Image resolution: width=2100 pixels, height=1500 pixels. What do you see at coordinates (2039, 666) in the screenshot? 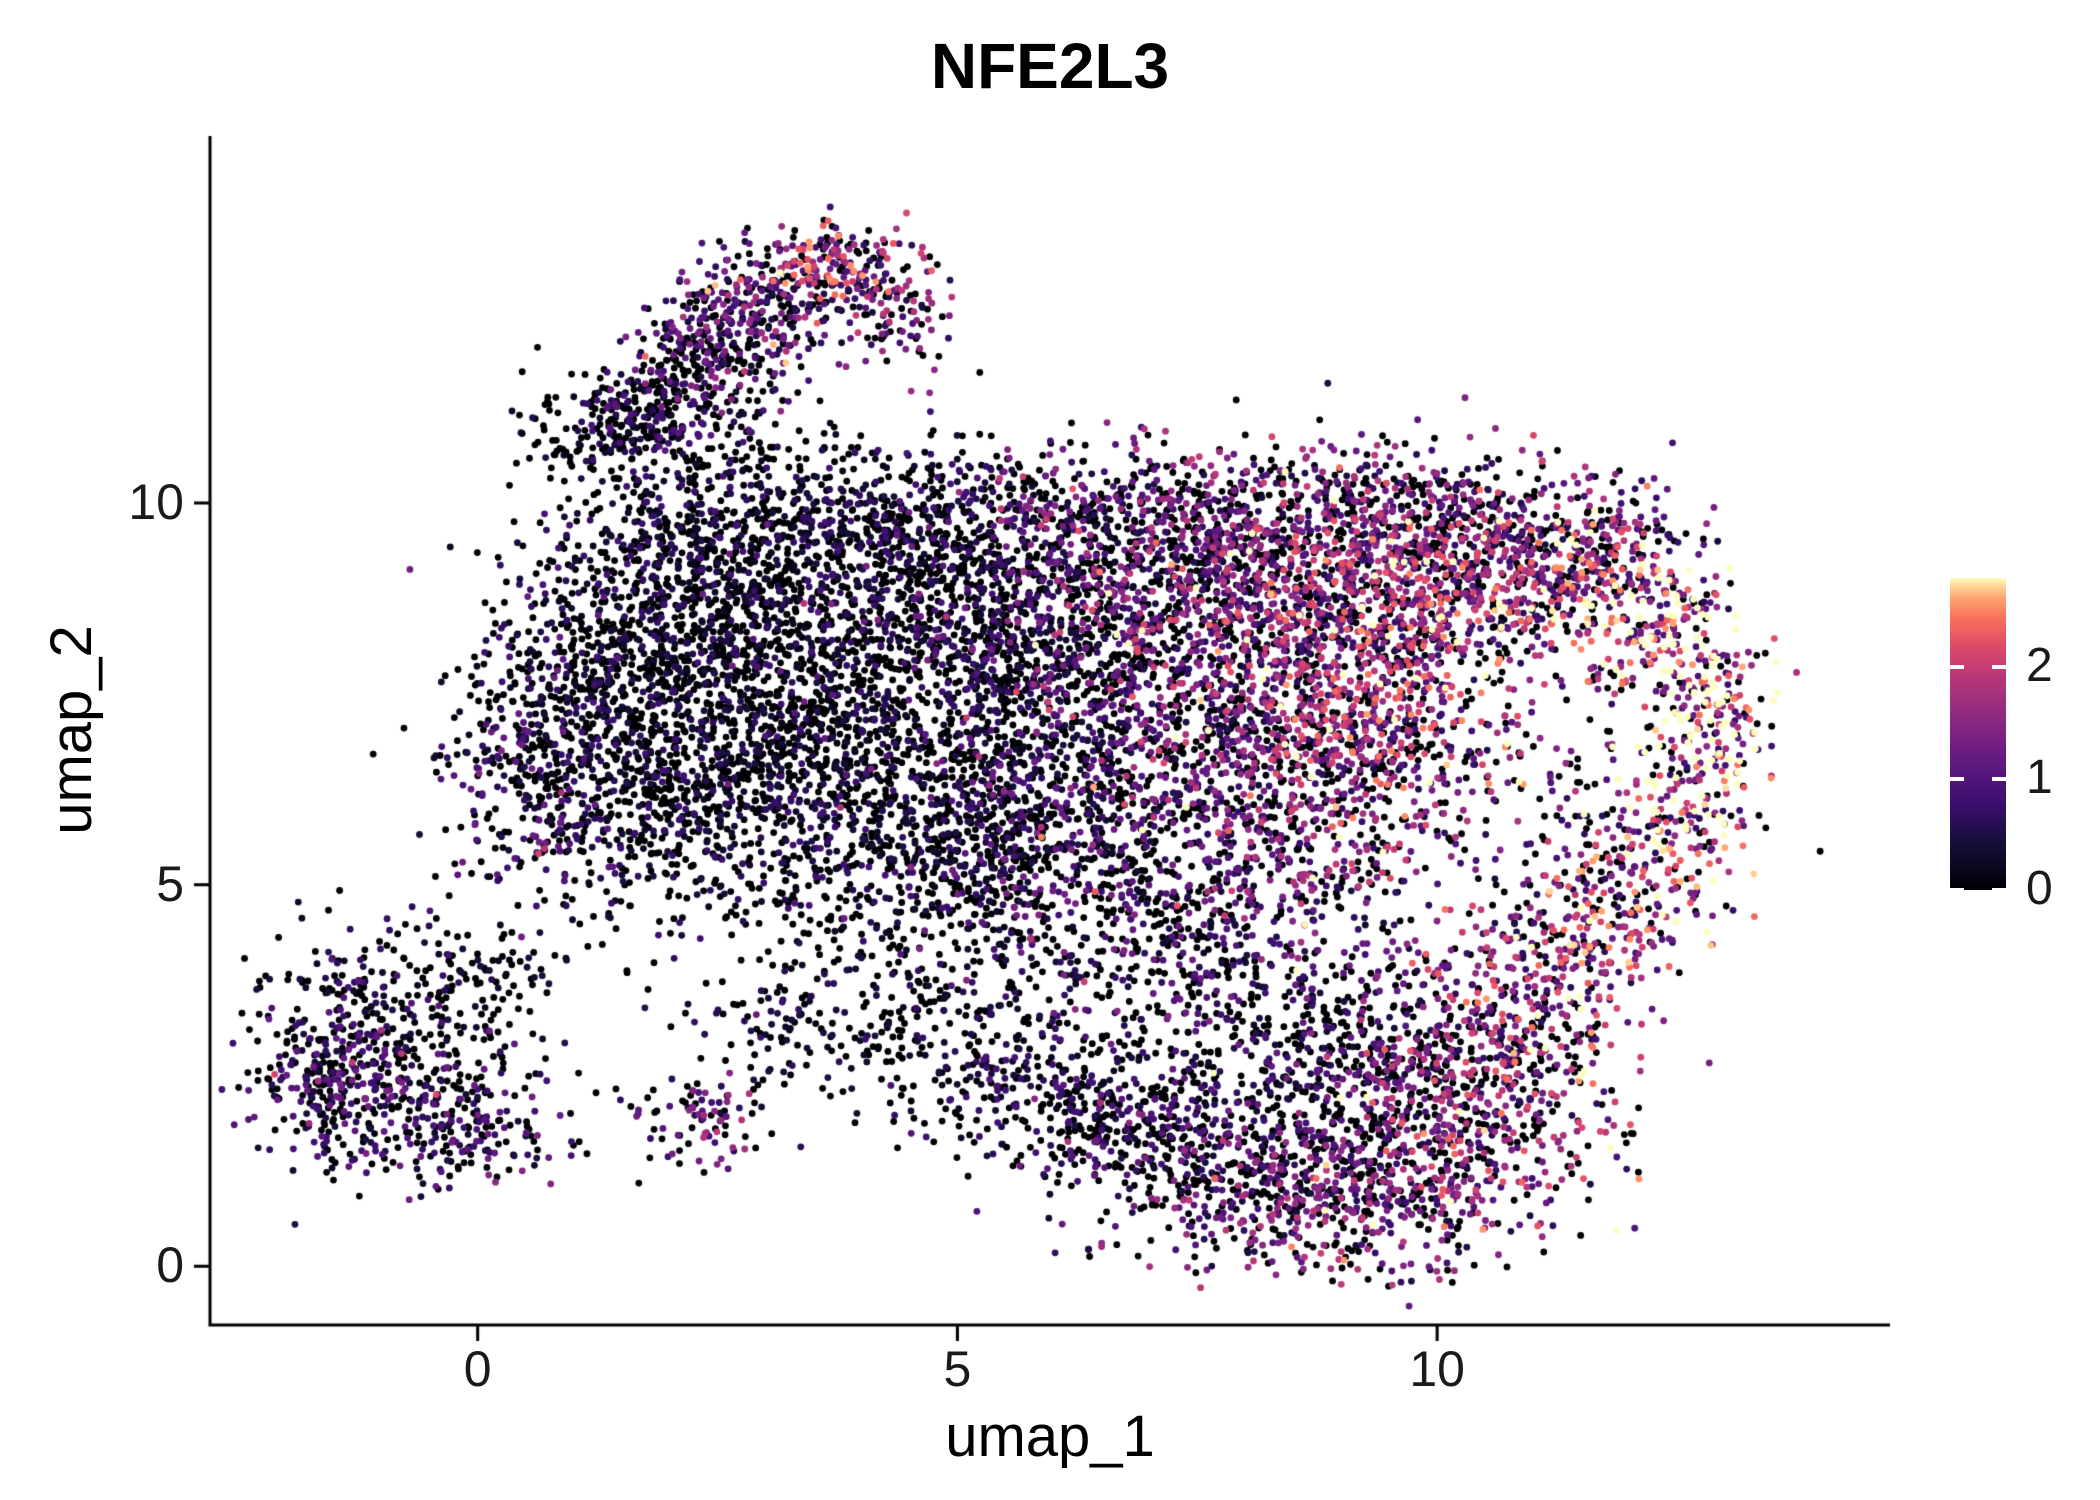
I see `colorbar-tick-label: 2` at bounding box center [2039, 666].